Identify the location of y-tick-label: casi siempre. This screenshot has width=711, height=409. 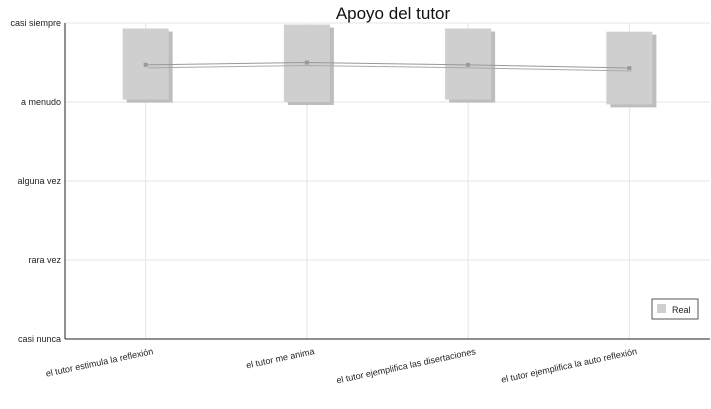
(35, 23).